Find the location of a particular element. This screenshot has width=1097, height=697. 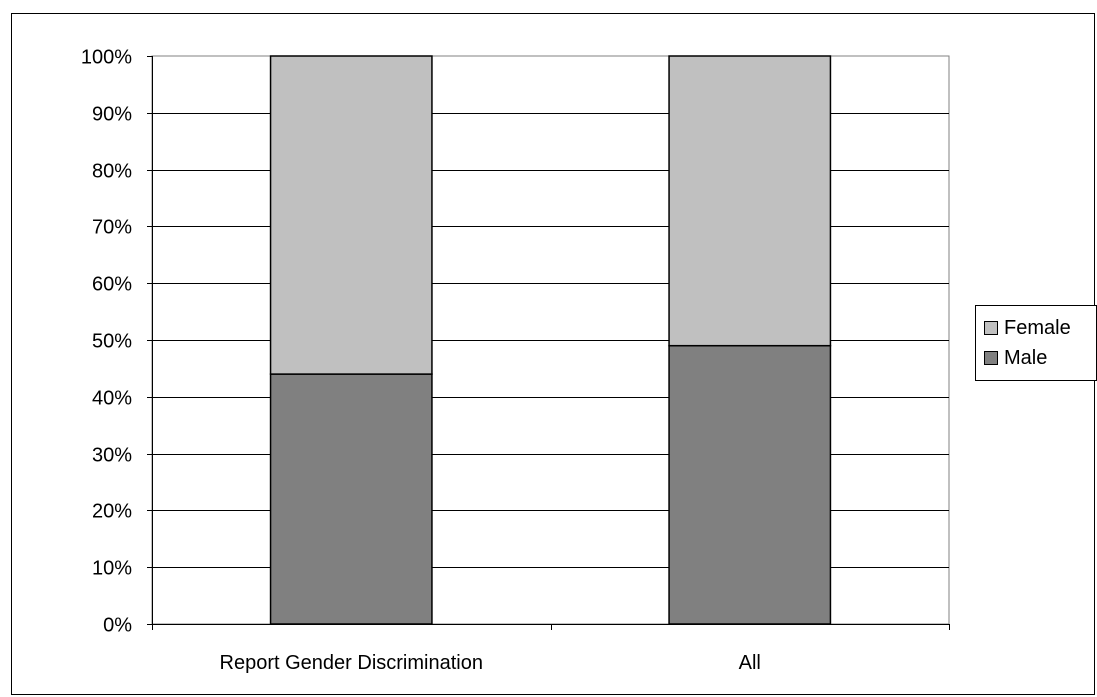

y-tick-label: 60% is located at coordinates (112, 285).